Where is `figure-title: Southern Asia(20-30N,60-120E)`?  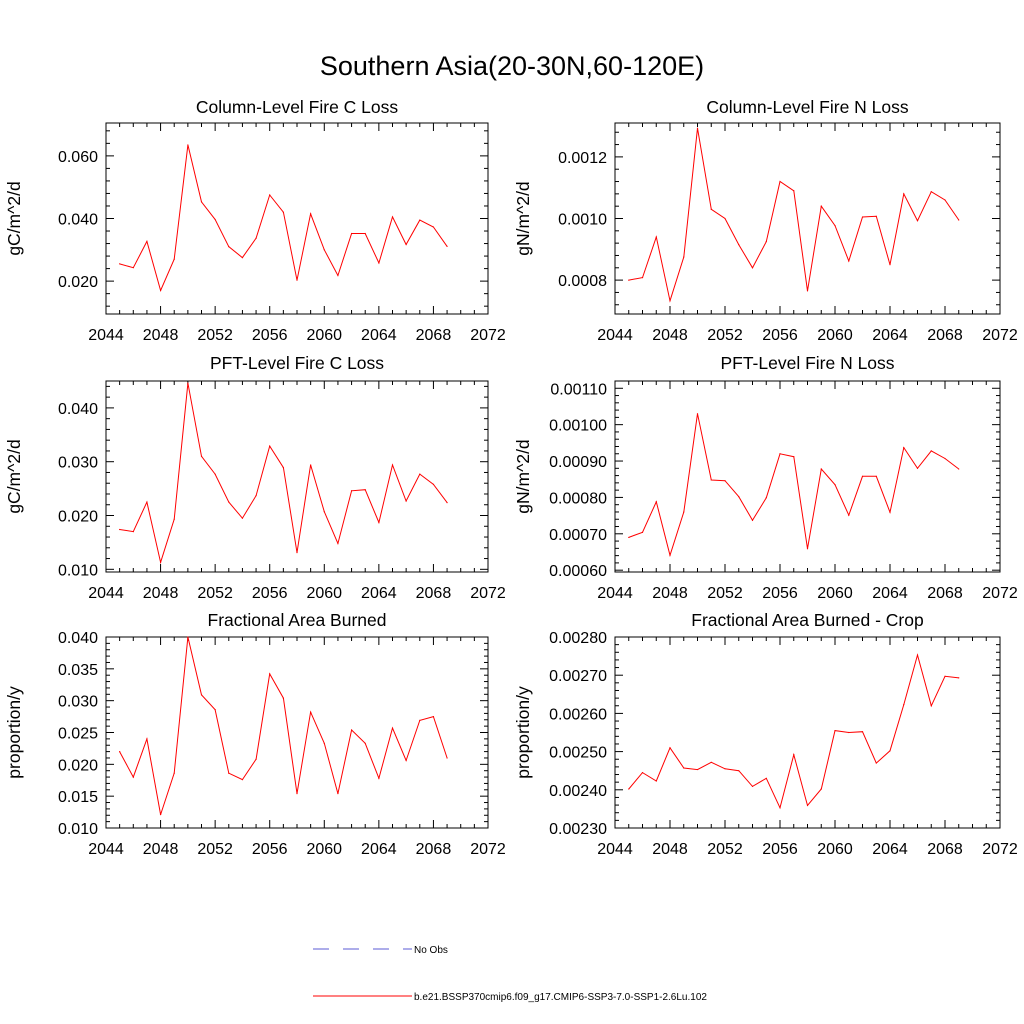
figure-title: Southern Asia(20-30N,60-120E) is located at coordinates (512, 66).